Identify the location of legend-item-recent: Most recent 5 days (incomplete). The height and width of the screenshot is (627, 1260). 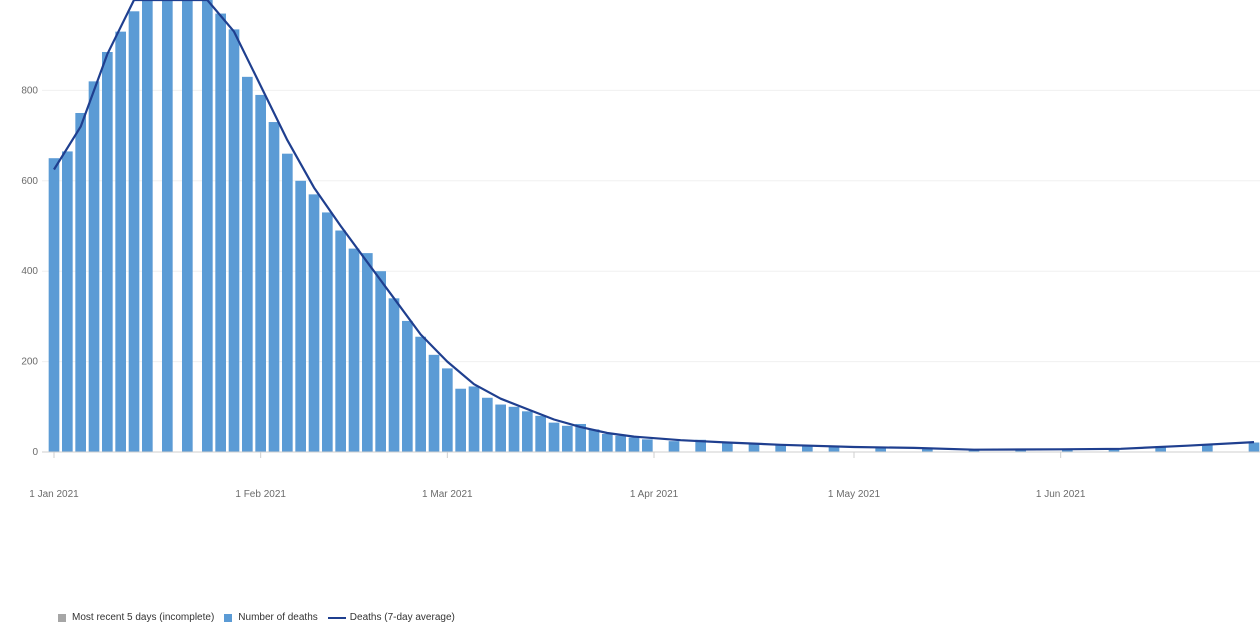
(136, 617).